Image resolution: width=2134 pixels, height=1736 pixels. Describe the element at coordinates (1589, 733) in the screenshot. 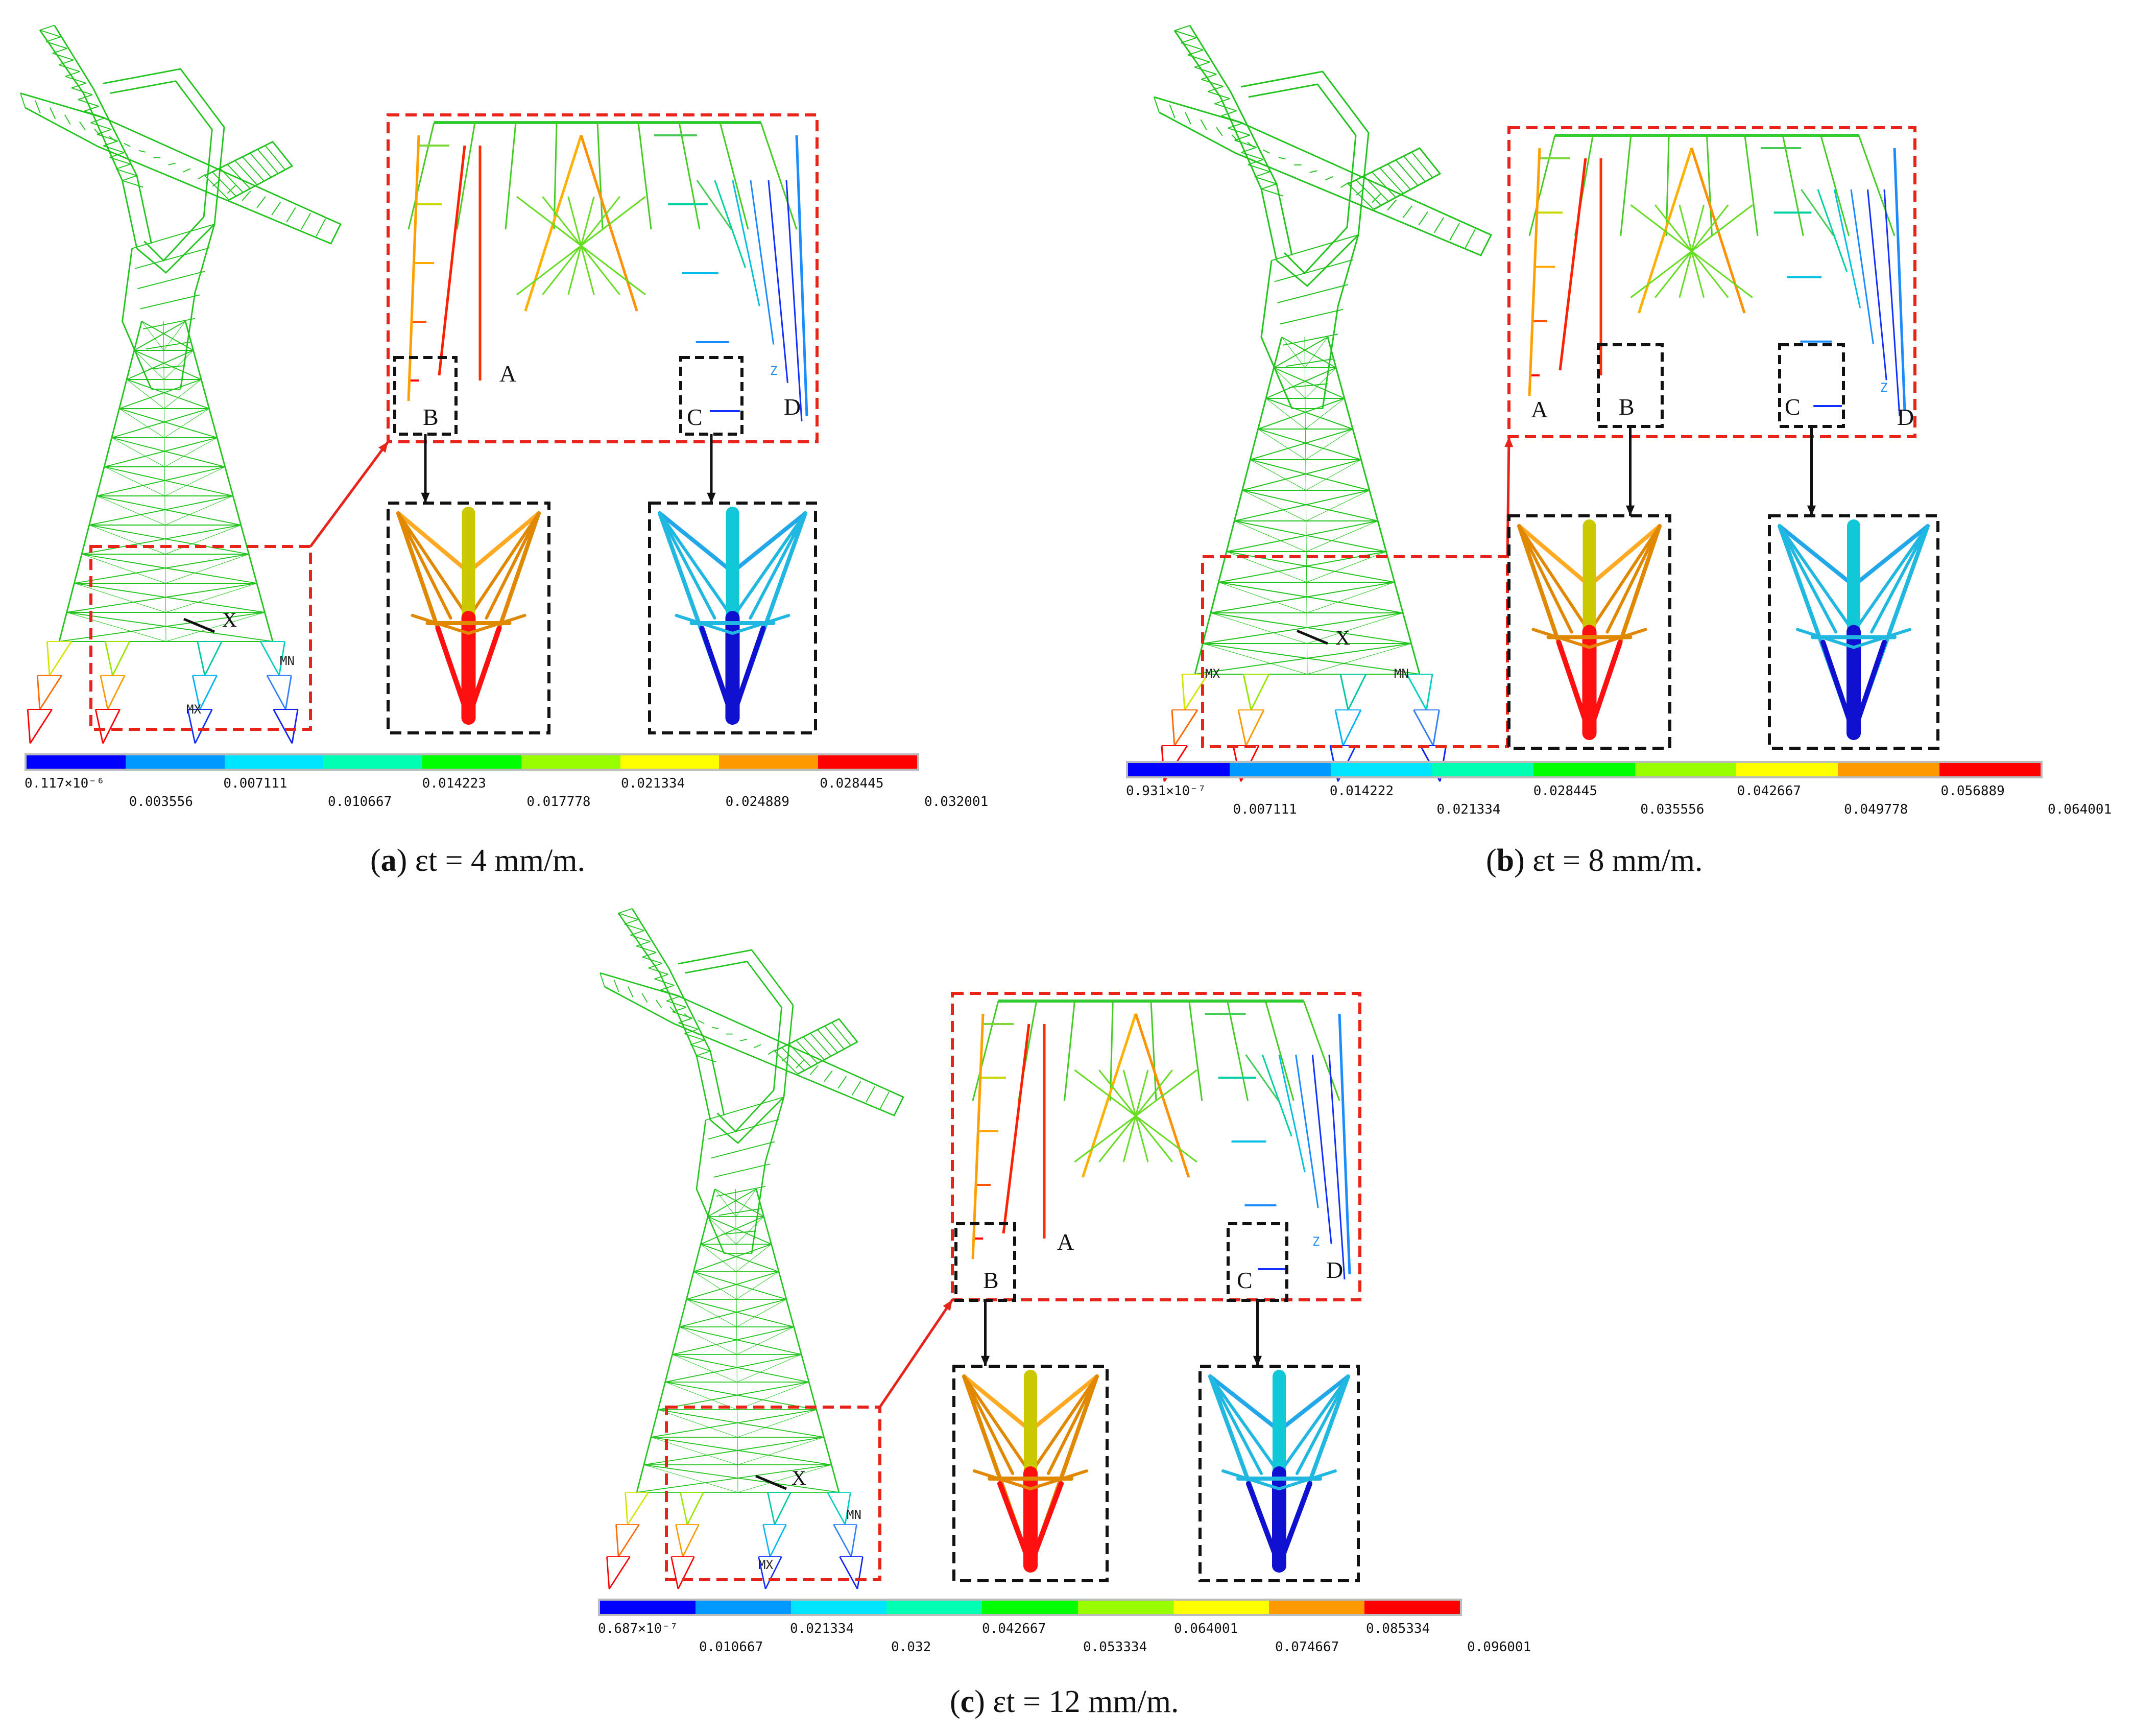

I see `detail-base-node` at that location.